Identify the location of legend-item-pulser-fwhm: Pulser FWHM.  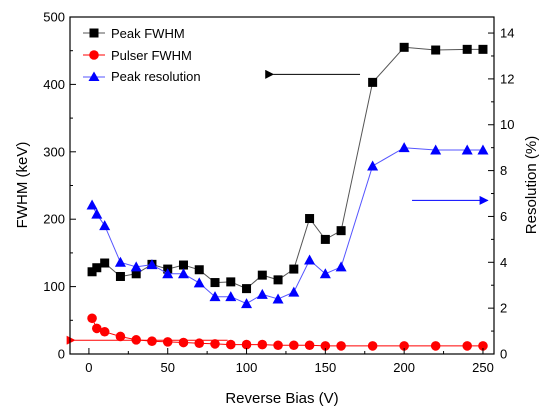
(137, 55).